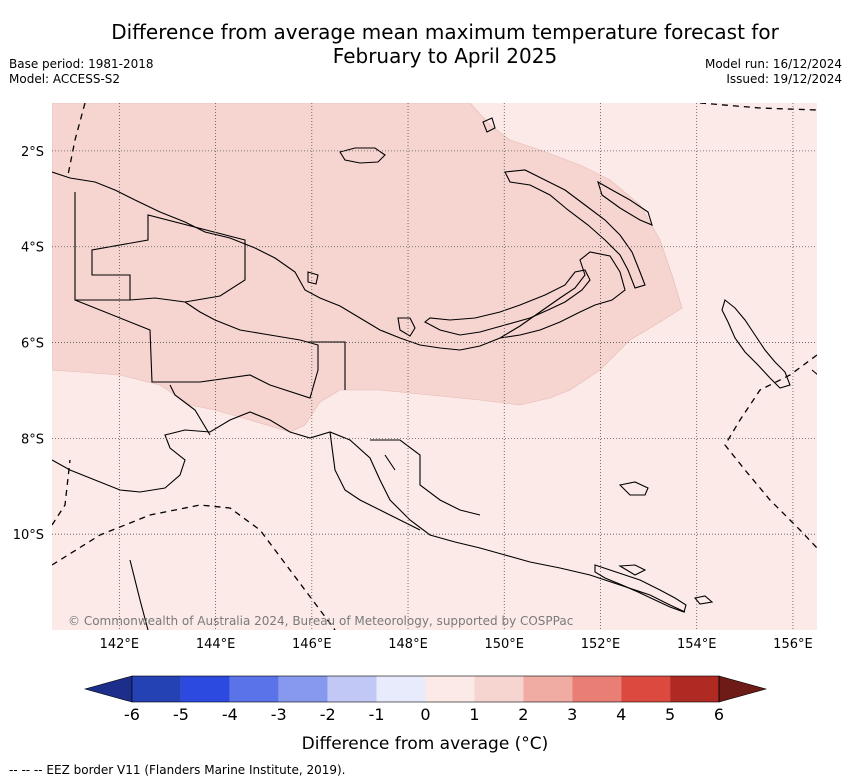 The height and width of the screenshot is (781, 850). What do you see at coordinates (670, 714) in the screenshot?
I see `colorbar-tick-label: 5` at bounding box center [670, 714].